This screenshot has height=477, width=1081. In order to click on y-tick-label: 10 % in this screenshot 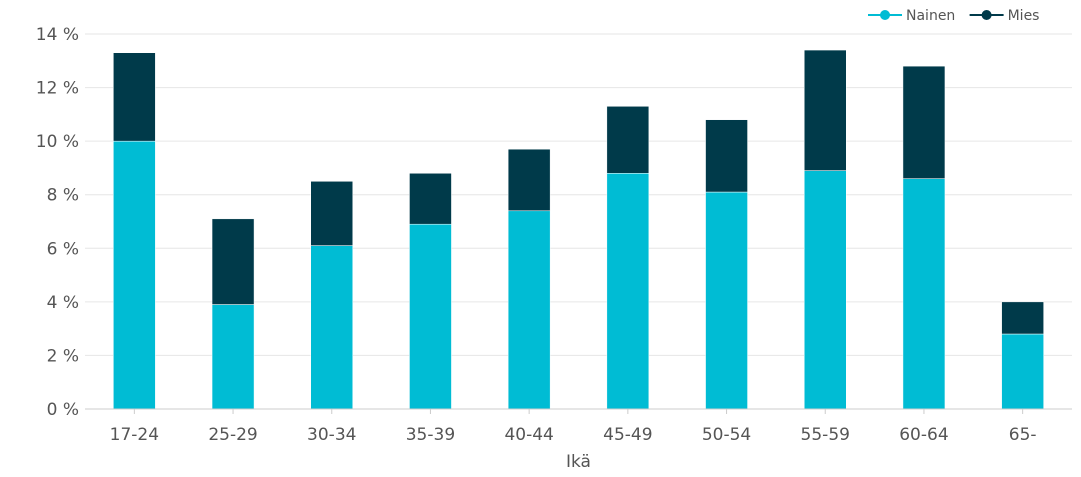, I will do `click(57, 142)`.